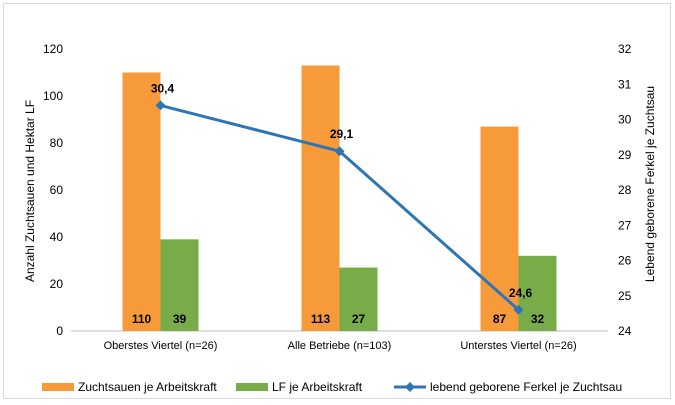 This screenshot has height=405, width=675. Describe the element at coordinates (147, 387) in the screenshot. I see `legend-label: Zuchtsauen je Arbeitskraft` at that location.